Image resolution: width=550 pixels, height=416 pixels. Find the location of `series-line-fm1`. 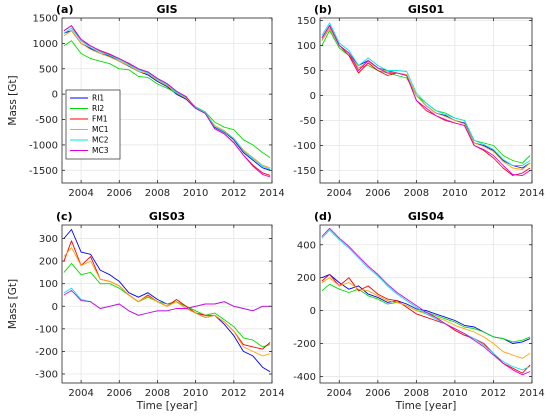

series-line-fm1 is located at coordinates (426, 100).